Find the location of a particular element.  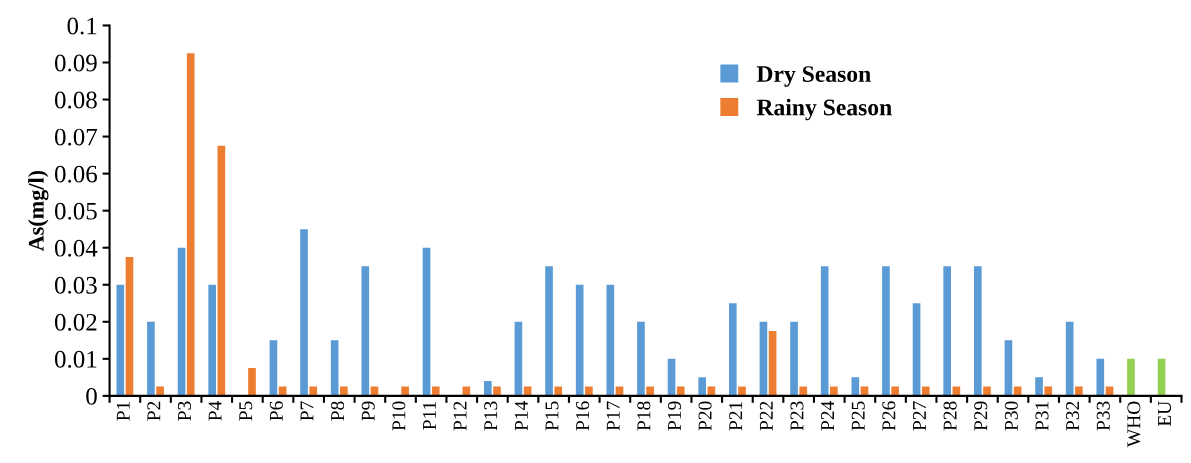

legend-label: Rainy Season is located at coordinates (824, 109).